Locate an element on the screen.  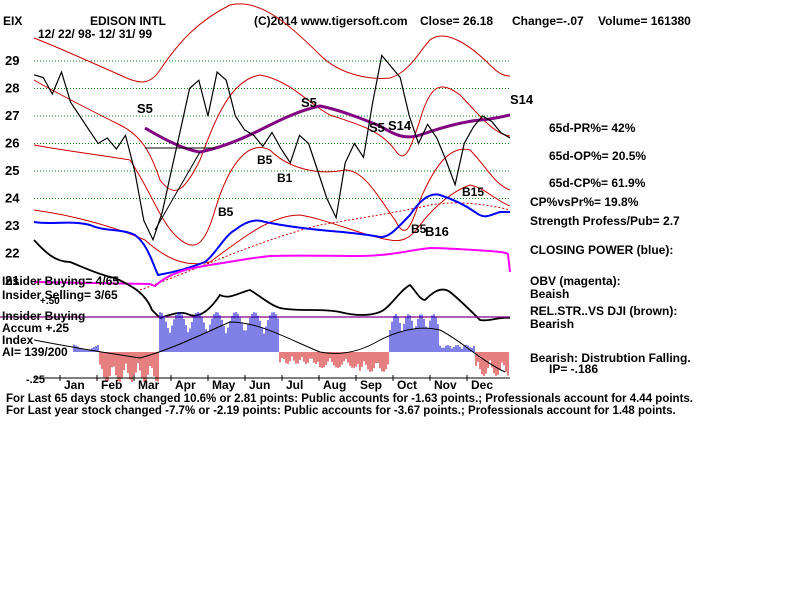
strength-value: Strength Profess/Pub= 2.7 is located at coordinates (605, 221).